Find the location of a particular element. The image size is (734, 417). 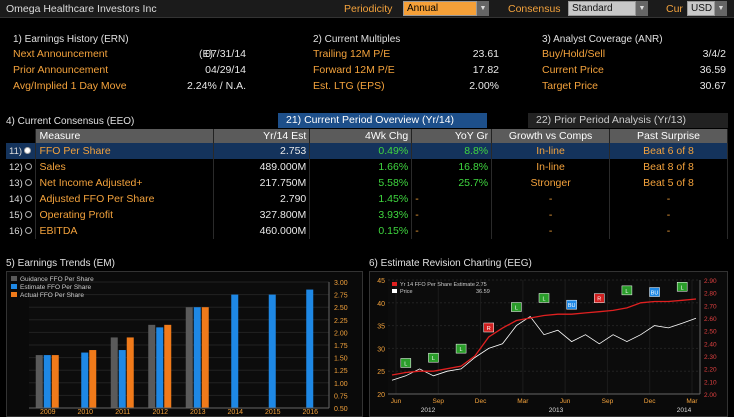

chg-header: 4Wk Chg is located at coordinates (361, 136).